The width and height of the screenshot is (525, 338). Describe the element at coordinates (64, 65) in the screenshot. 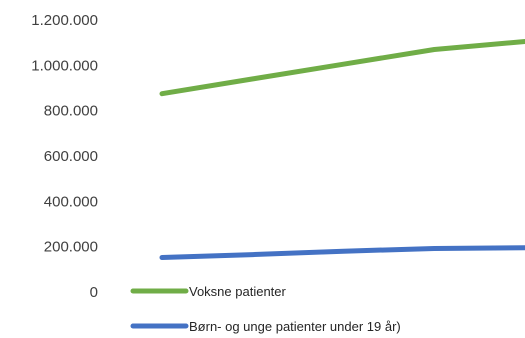

I see `y-tick-label: 1.000.000` at that location.